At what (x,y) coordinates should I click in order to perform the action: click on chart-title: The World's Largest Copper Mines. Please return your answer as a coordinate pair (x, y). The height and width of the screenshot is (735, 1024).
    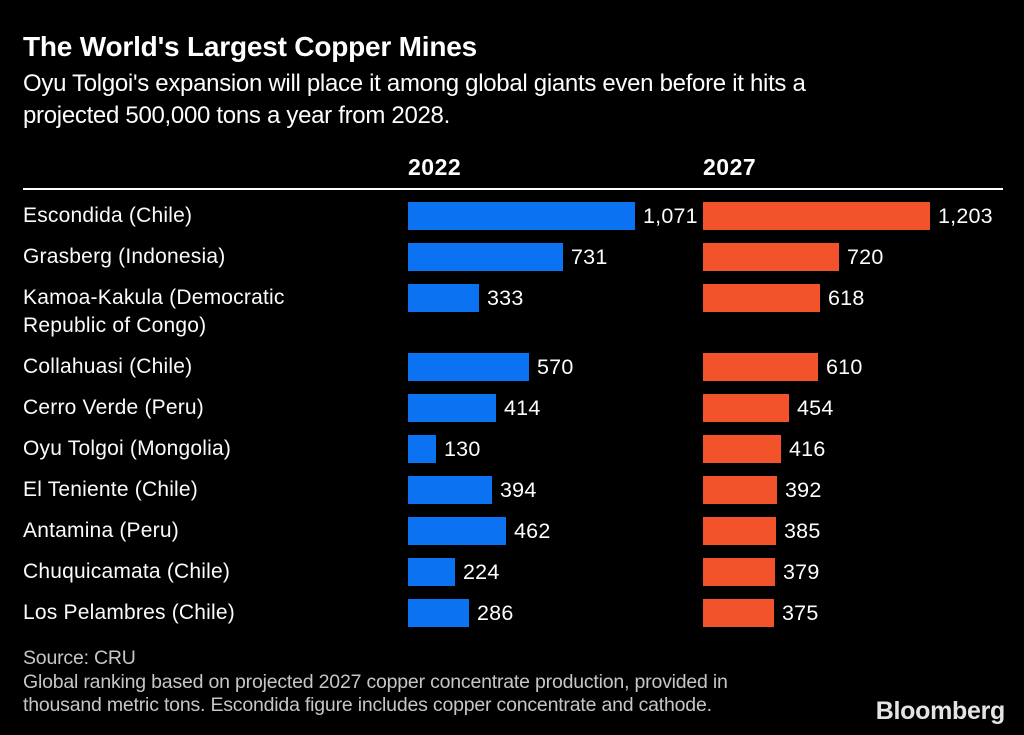
    Looking at the image, I should click on (250, 46).